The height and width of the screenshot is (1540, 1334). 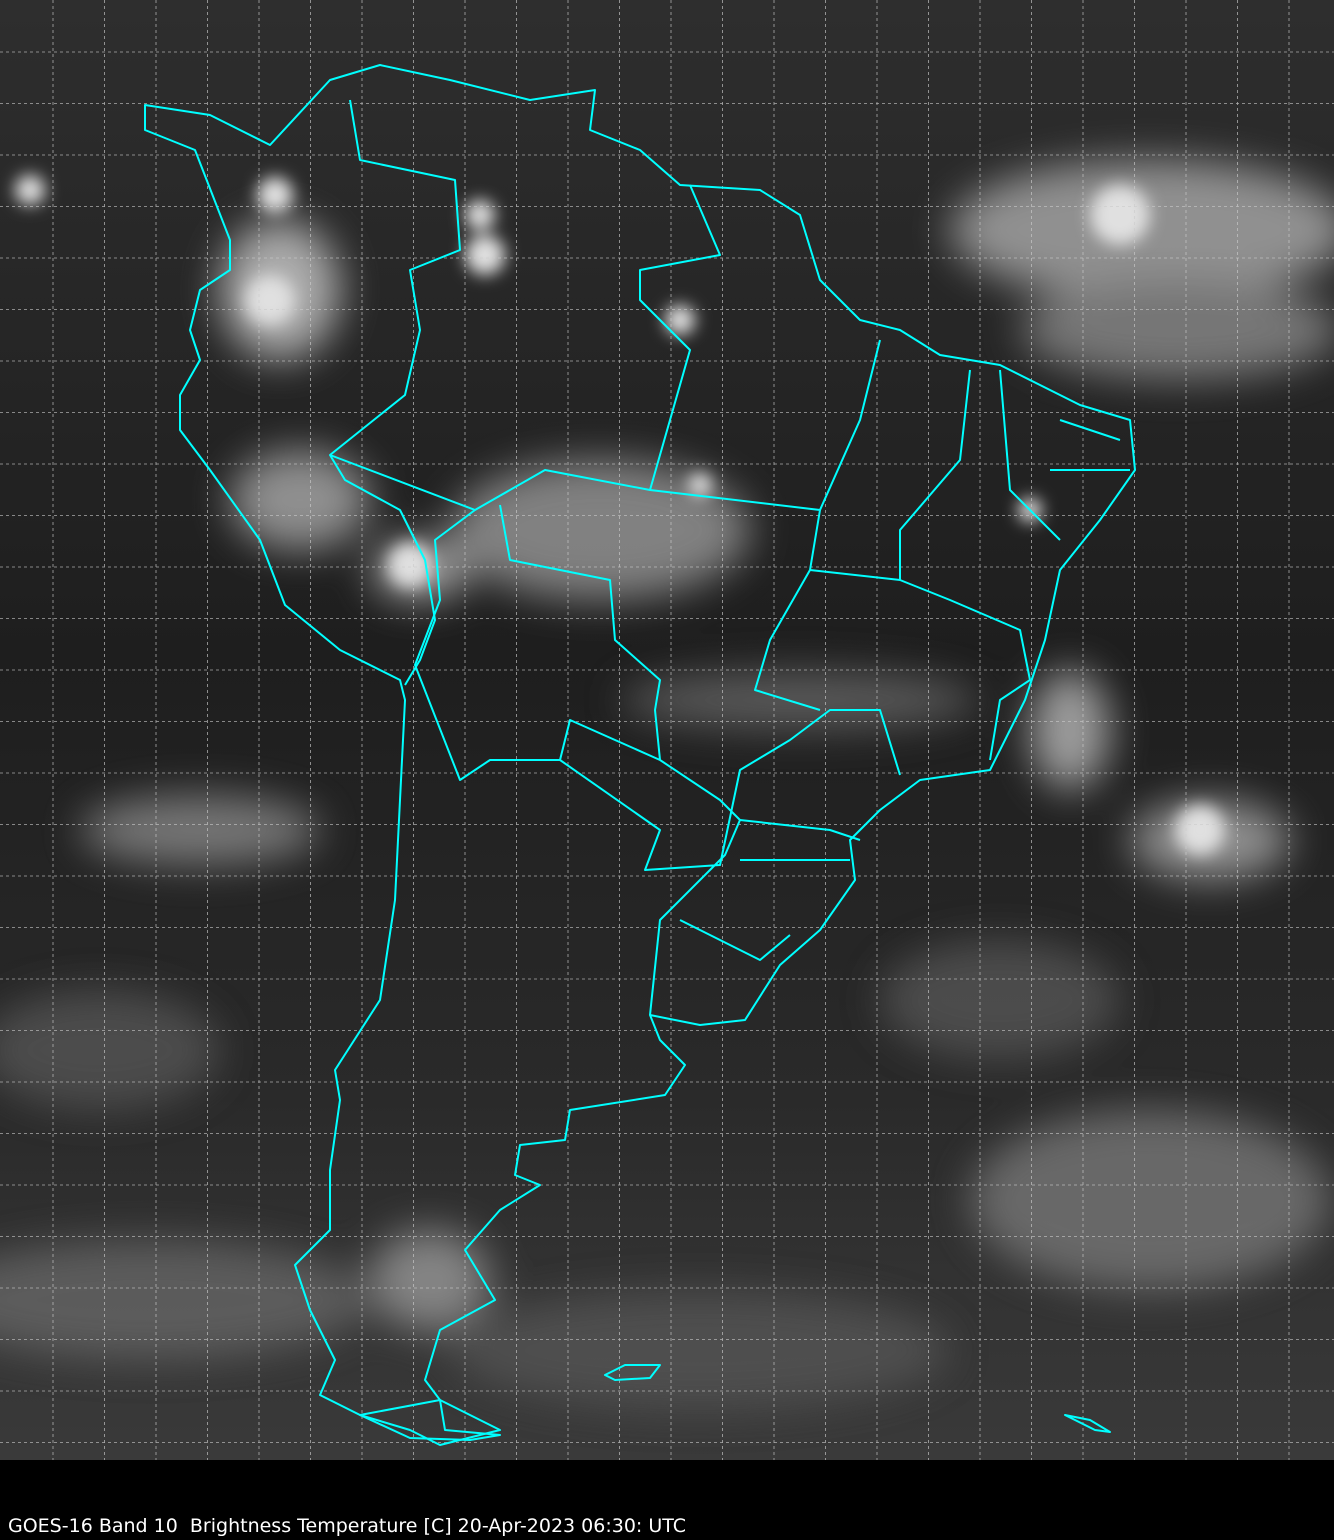 I want to click on south-georgia, so click(x=1087, y=1423).